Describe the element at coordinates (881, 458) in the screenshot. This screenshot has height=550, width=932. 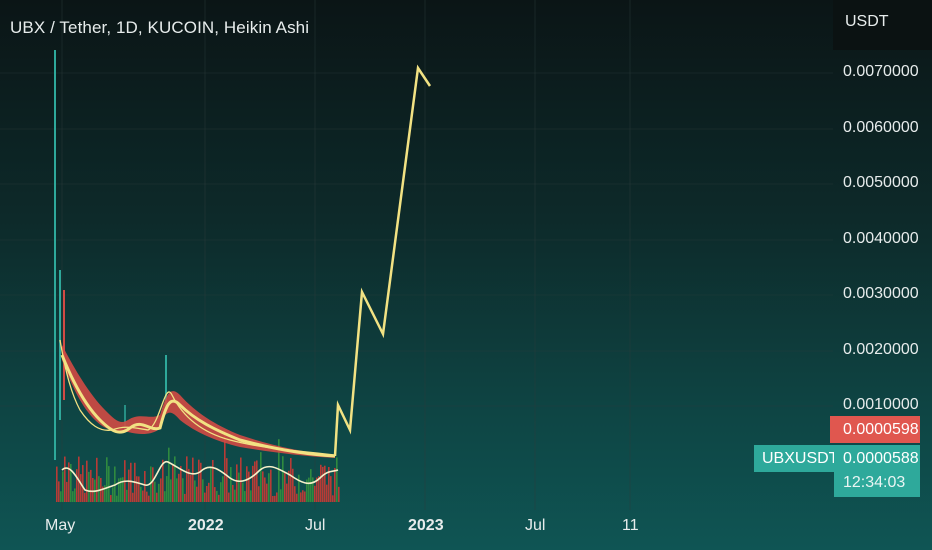
I see `last-price-value: 0.0000588` at that location.